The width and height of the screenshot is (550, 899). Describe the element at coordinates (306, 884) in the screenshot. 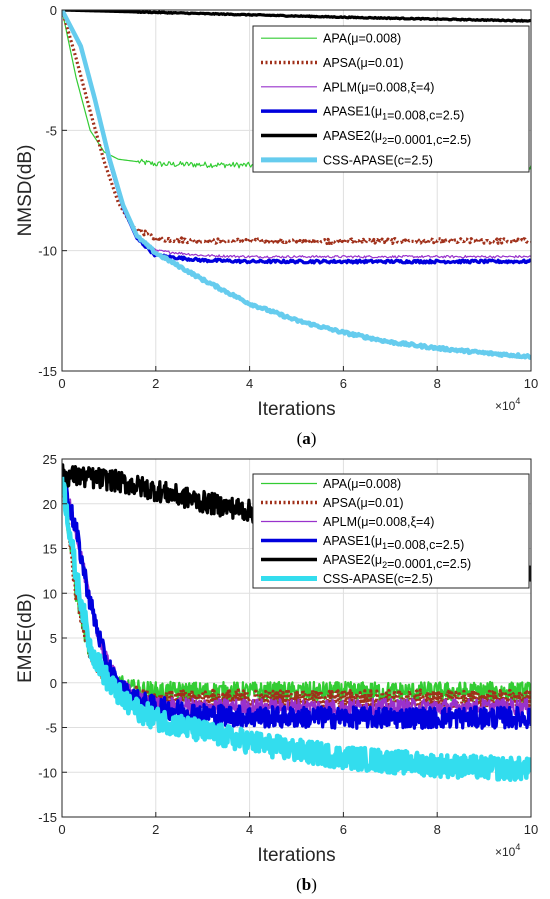

I see `panel-caption: (b)` at that location.